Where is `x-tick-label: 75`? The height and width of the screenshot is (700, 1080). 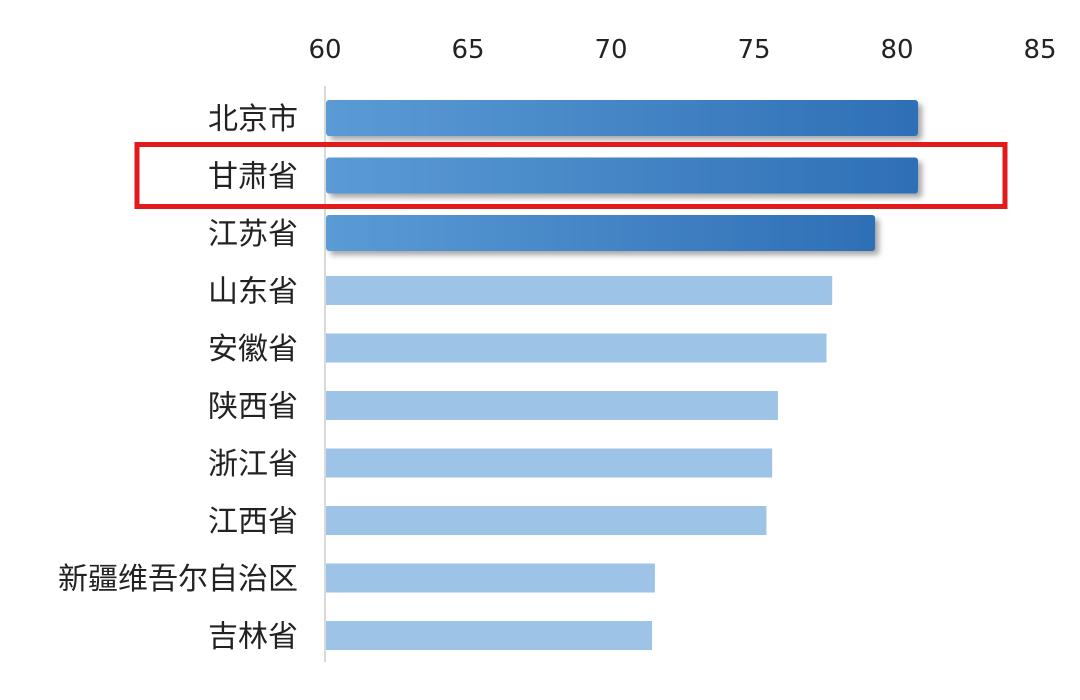
x-tick-label: 75 is located at coordinates (753, 50).